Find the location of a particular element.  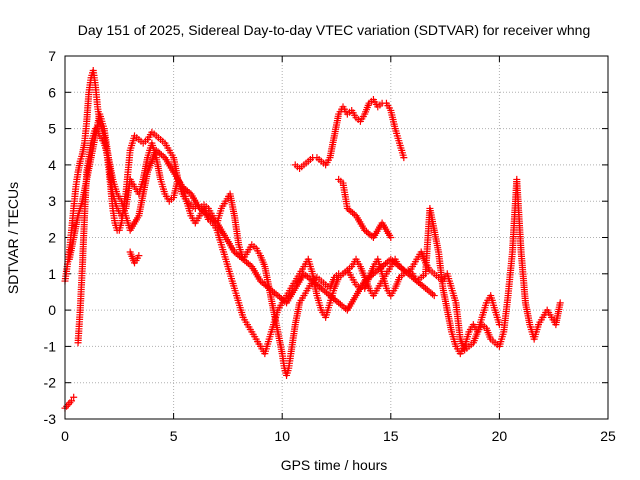

x-axis-label: GPS time / hours is located at coordinates (334, 465).